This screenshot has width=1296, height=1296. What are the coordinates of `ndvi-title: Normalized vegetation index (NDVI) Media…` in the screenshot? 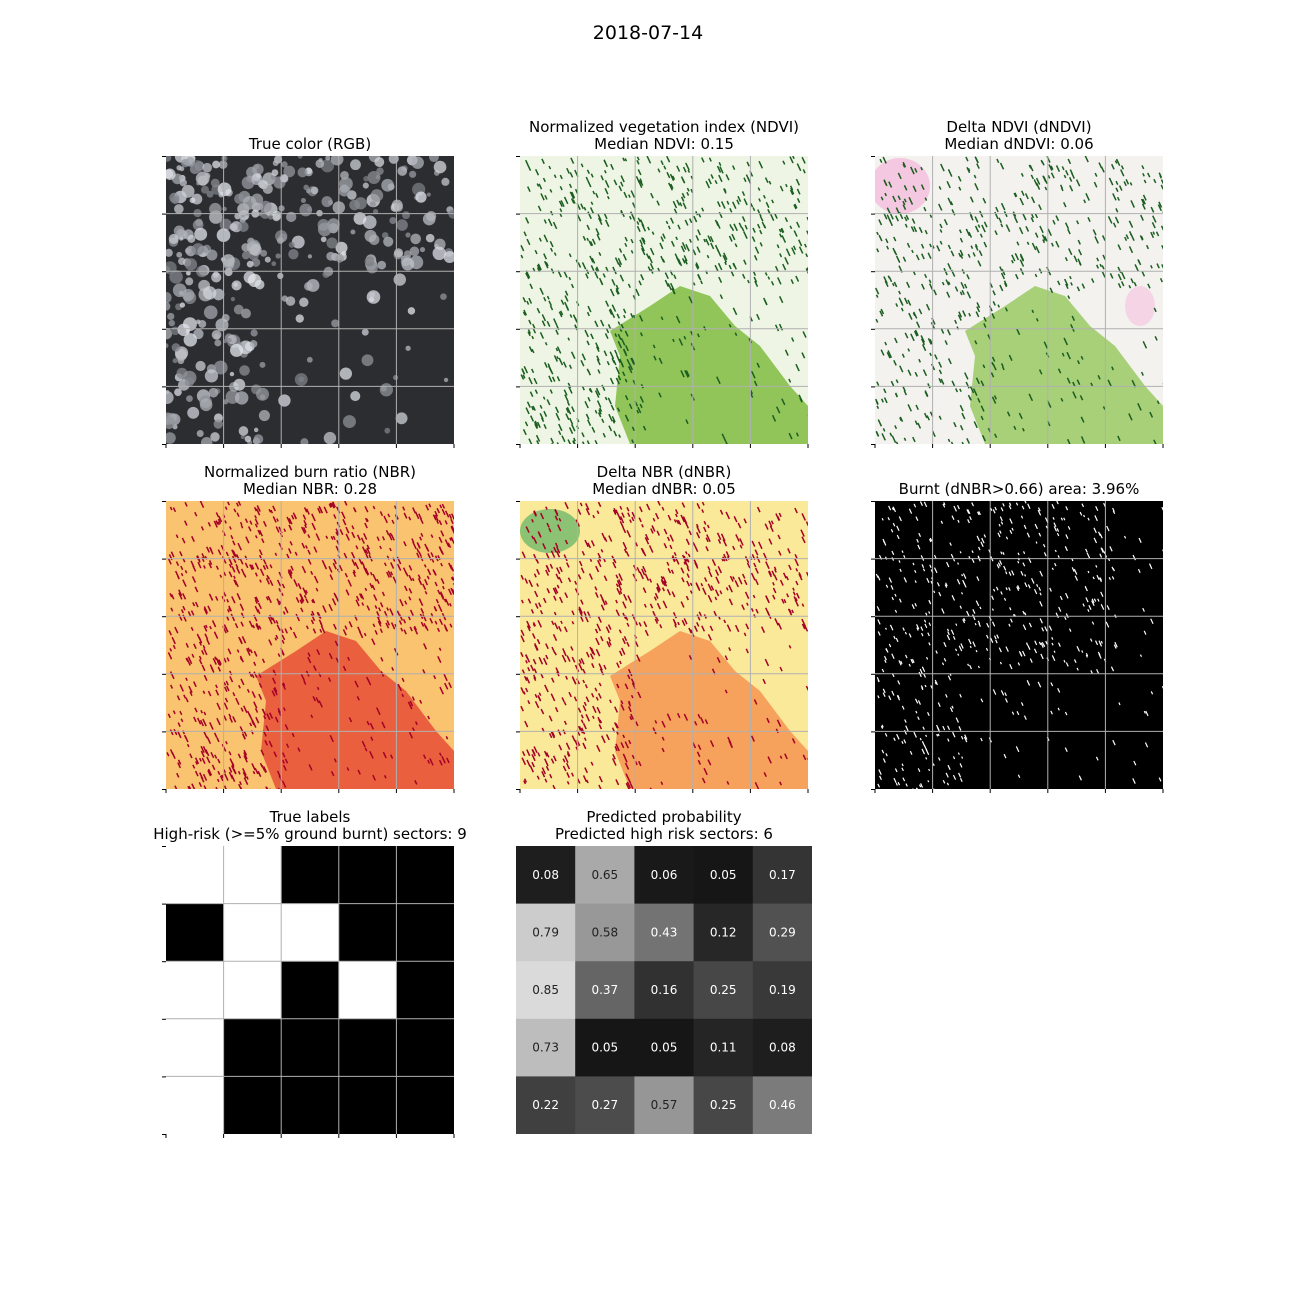 It's located at (664, 136).